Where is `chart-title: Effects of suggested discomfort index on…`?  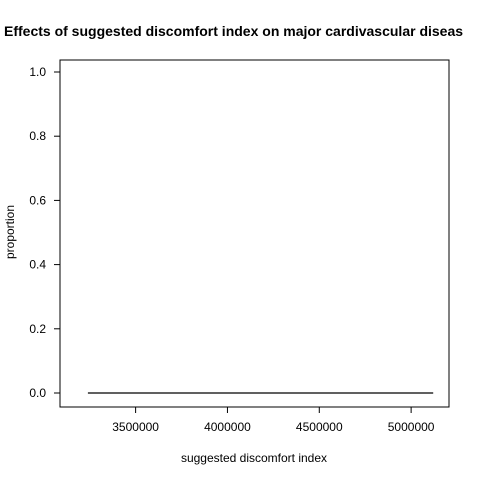 chart-title: Effects of suggested discomfort index on… is located at coordinates (233, 31).